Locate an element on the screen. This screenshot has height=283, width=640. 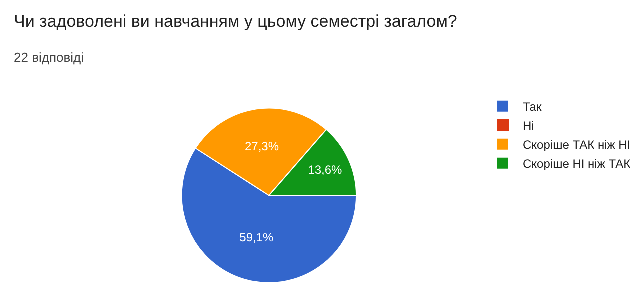
text: 22 відповіді is located at coordinates (49, 57).